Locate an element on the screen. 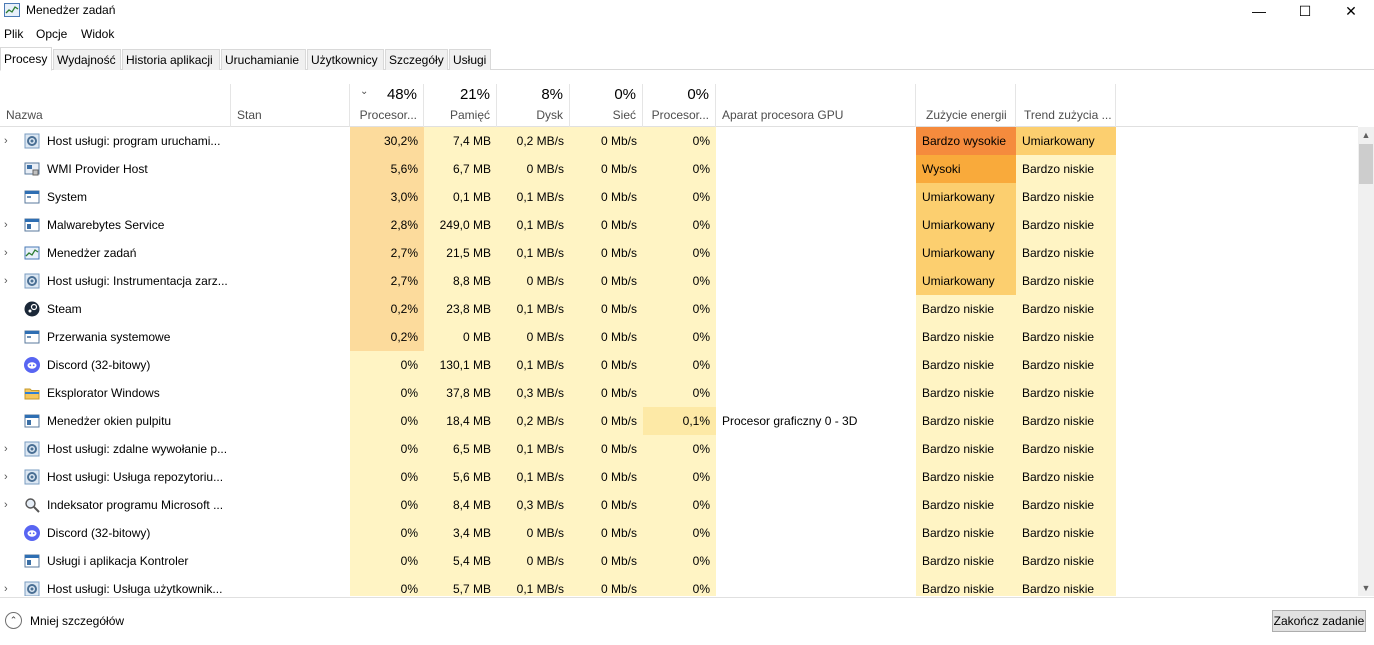 Image resolution: width=1374 pixels, height=645 pixels. header-name: Nazwa is located at coordinates (115, 105).